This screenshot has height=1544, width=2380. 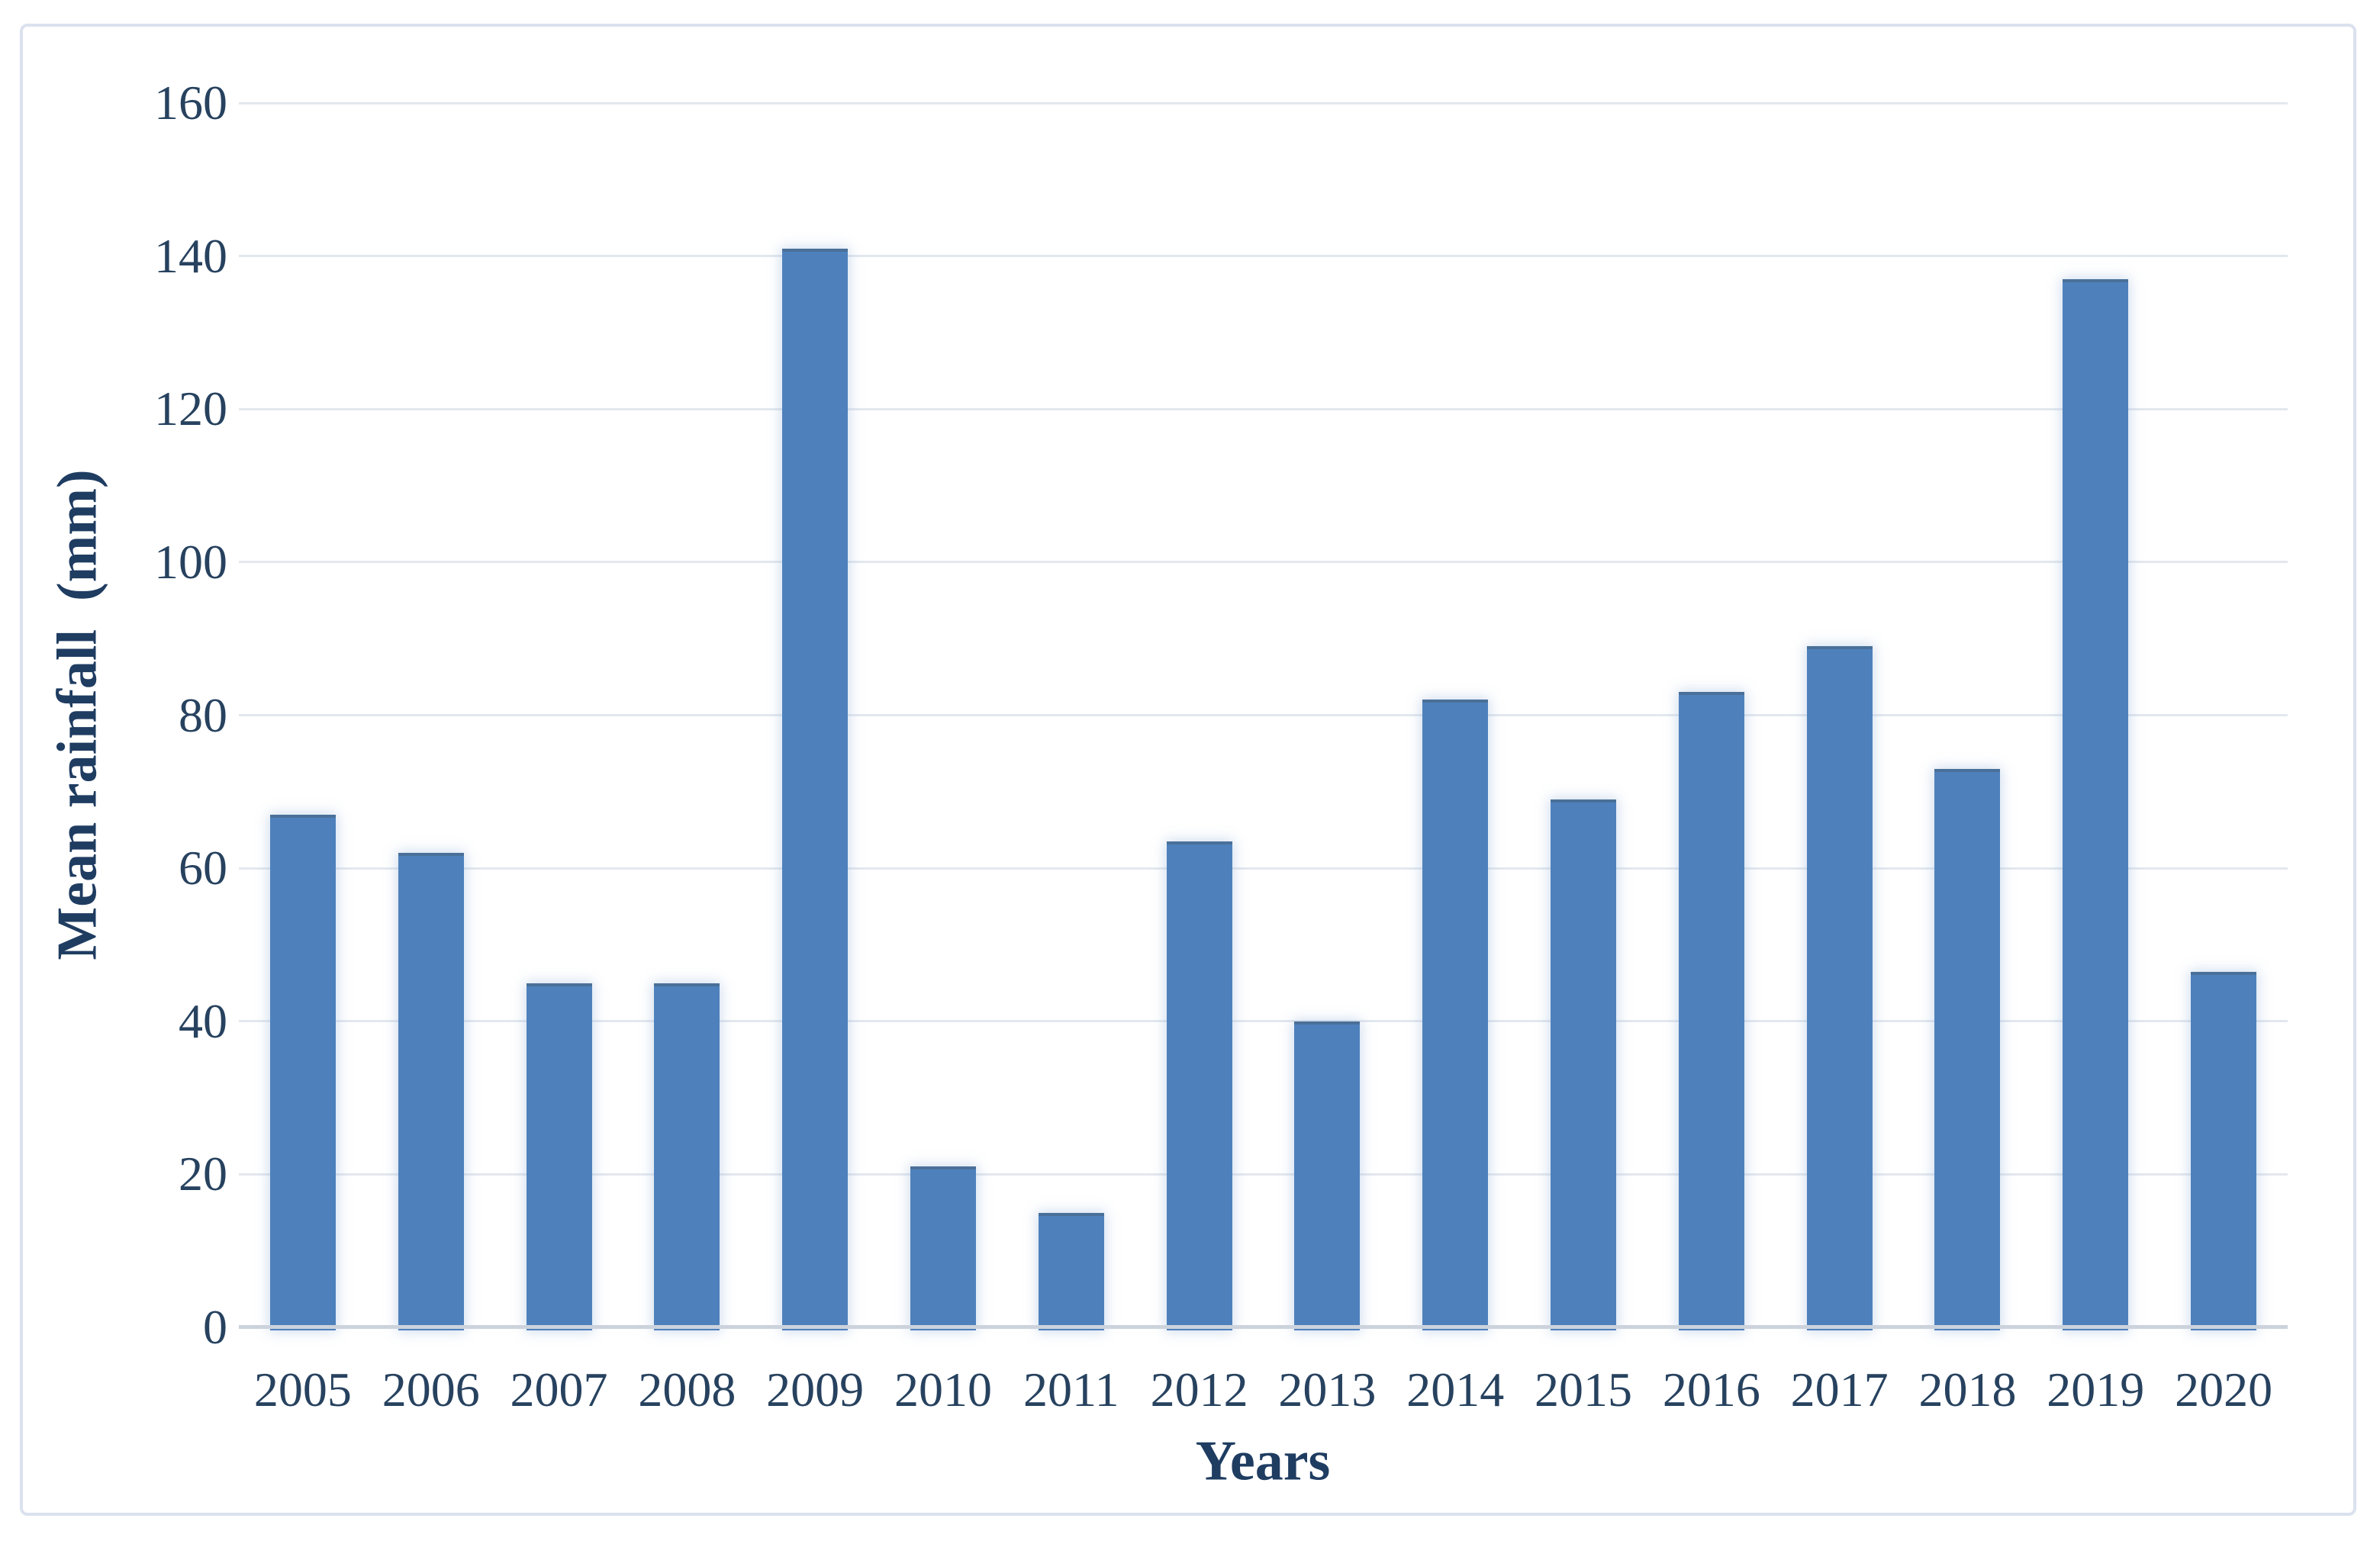 What do you see at coordinates (815, 1389) in the screenshot?
I see `x-tick-2009: 2009` at bounding box center [815, 1389].